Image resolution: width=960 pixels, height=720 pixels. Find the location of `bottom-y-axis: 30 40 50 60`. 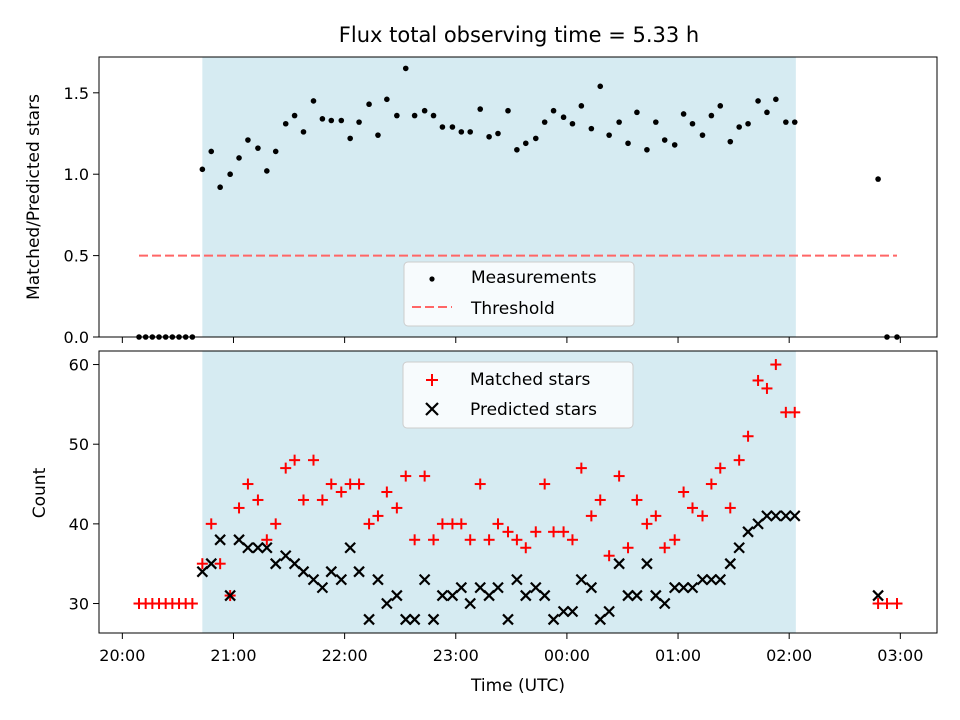

bottom-y-axis: 30 40 50 60 is located at coordinates (84, 485).